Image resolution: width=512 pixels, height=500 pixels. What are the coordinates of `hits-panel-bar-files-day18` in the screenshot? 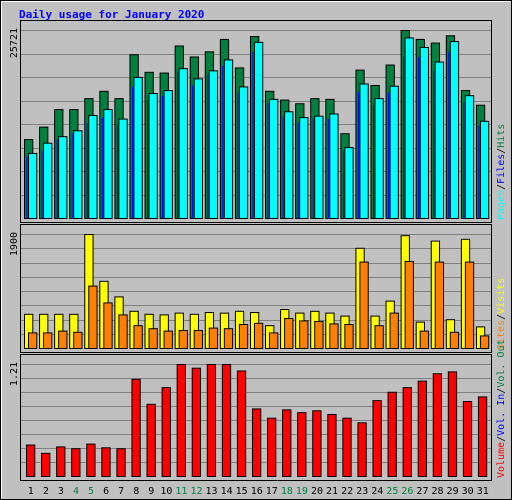 It's located at (283, 167).